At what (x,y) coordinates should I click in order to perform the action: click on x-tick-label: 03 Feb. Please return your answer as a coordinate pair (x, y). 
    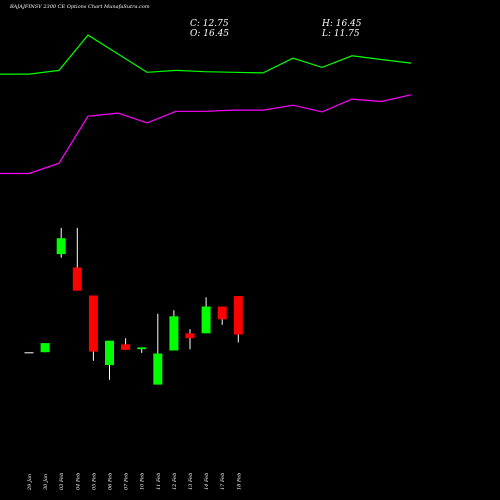
    Looking at the image, I should click on (62, 481).